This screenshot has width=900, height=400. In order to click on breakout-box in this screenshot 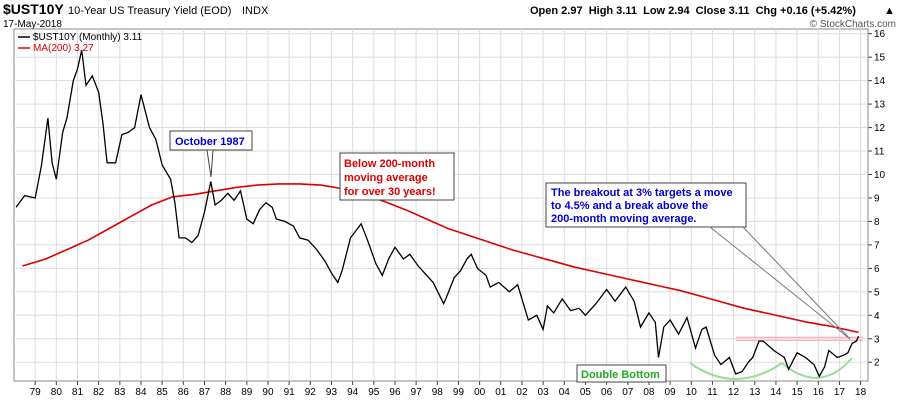, I will do `click(646, 205)`.